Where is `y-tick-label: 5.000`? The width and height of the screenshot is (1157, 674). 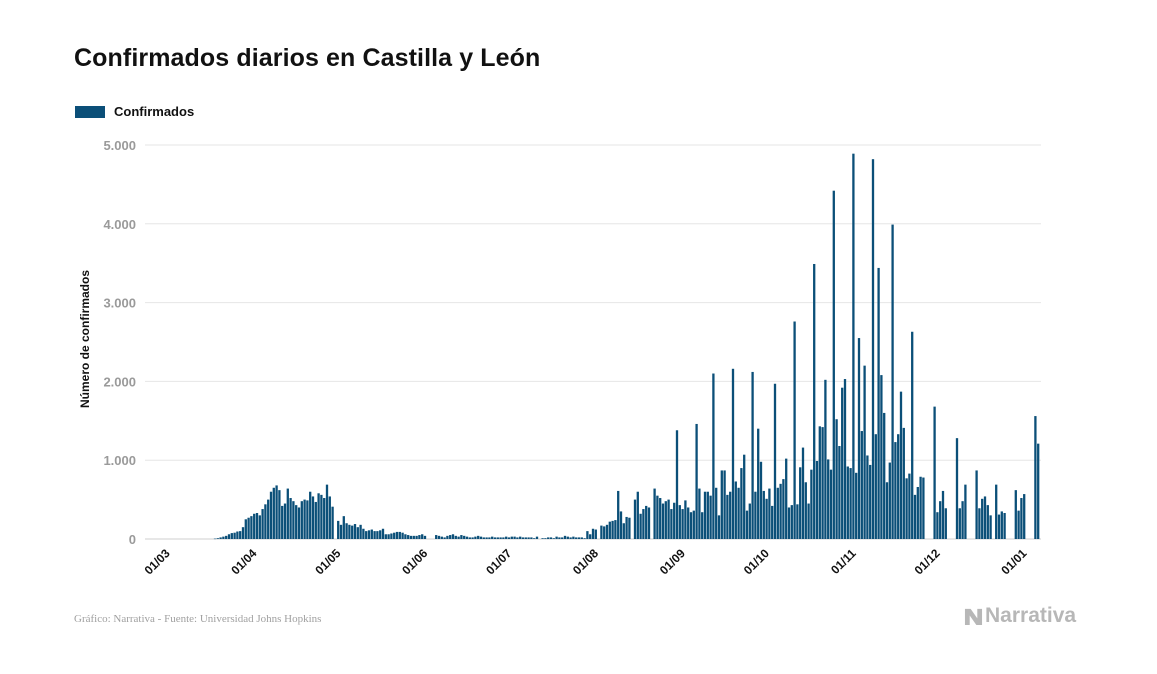
y-tick-label: 5.000 is located at coordinates (119, 145).